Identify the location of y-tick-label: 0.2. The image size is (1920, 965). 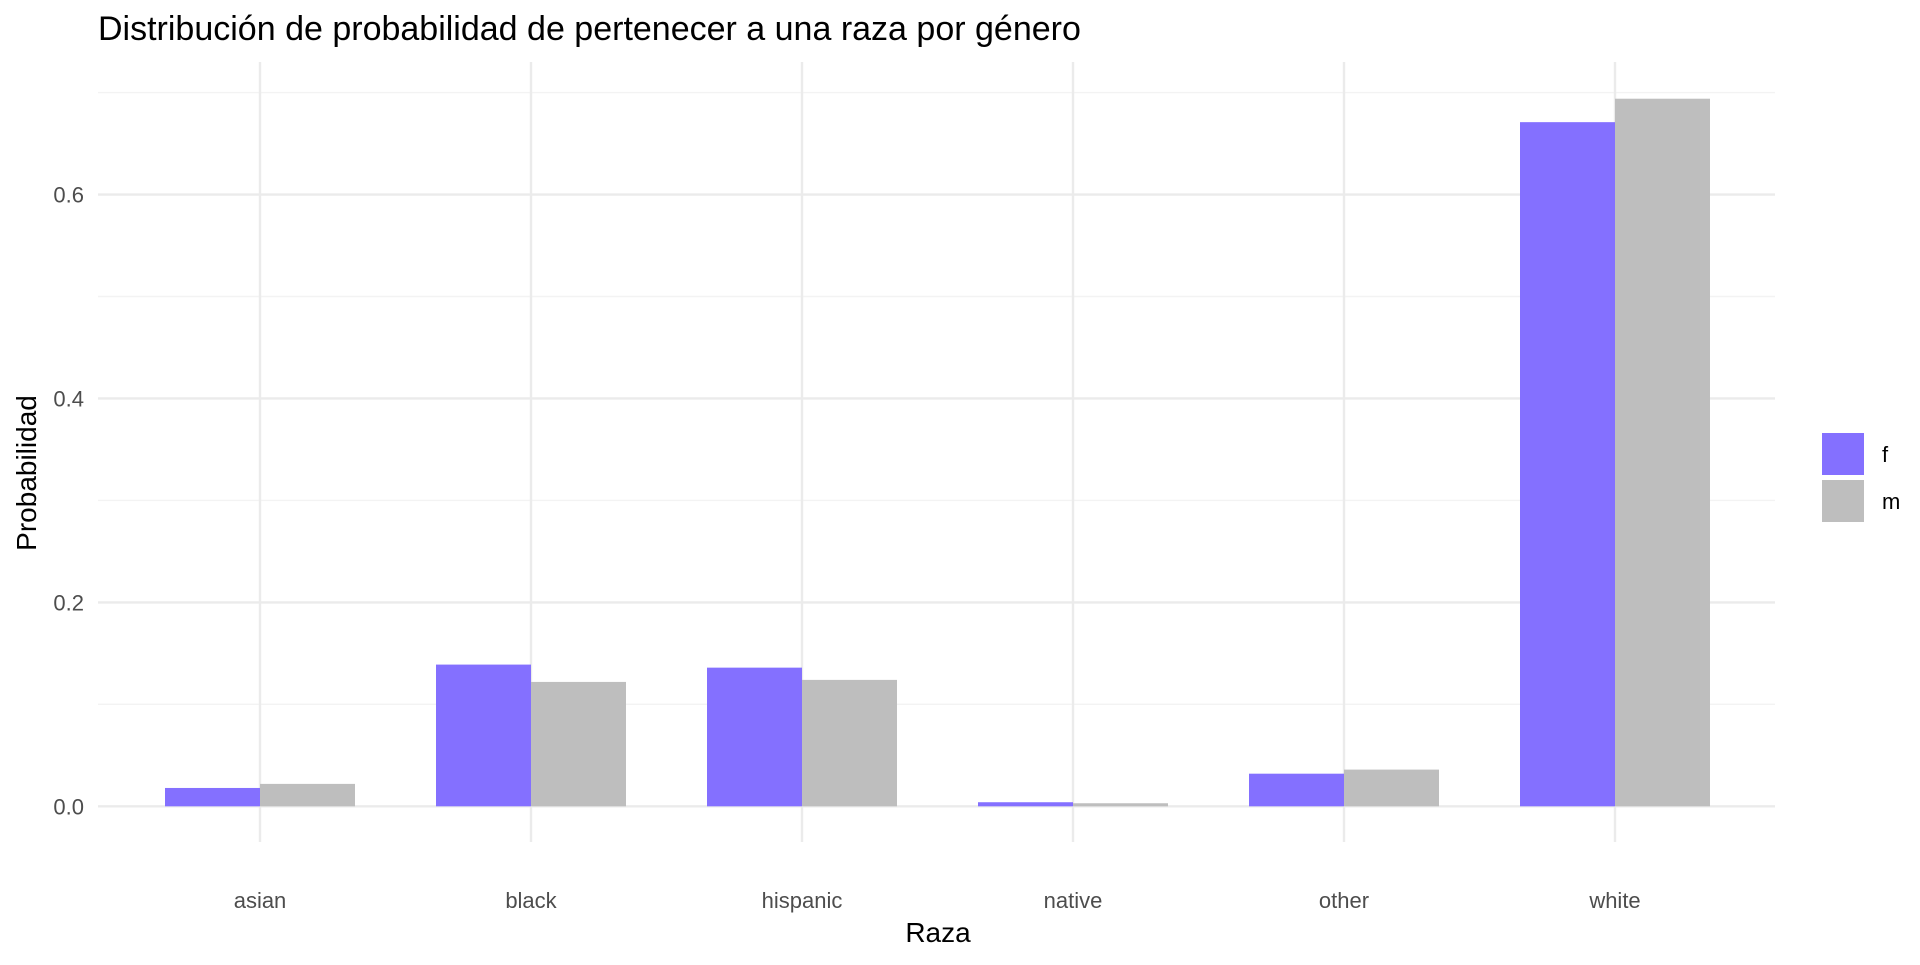
(68, 602).